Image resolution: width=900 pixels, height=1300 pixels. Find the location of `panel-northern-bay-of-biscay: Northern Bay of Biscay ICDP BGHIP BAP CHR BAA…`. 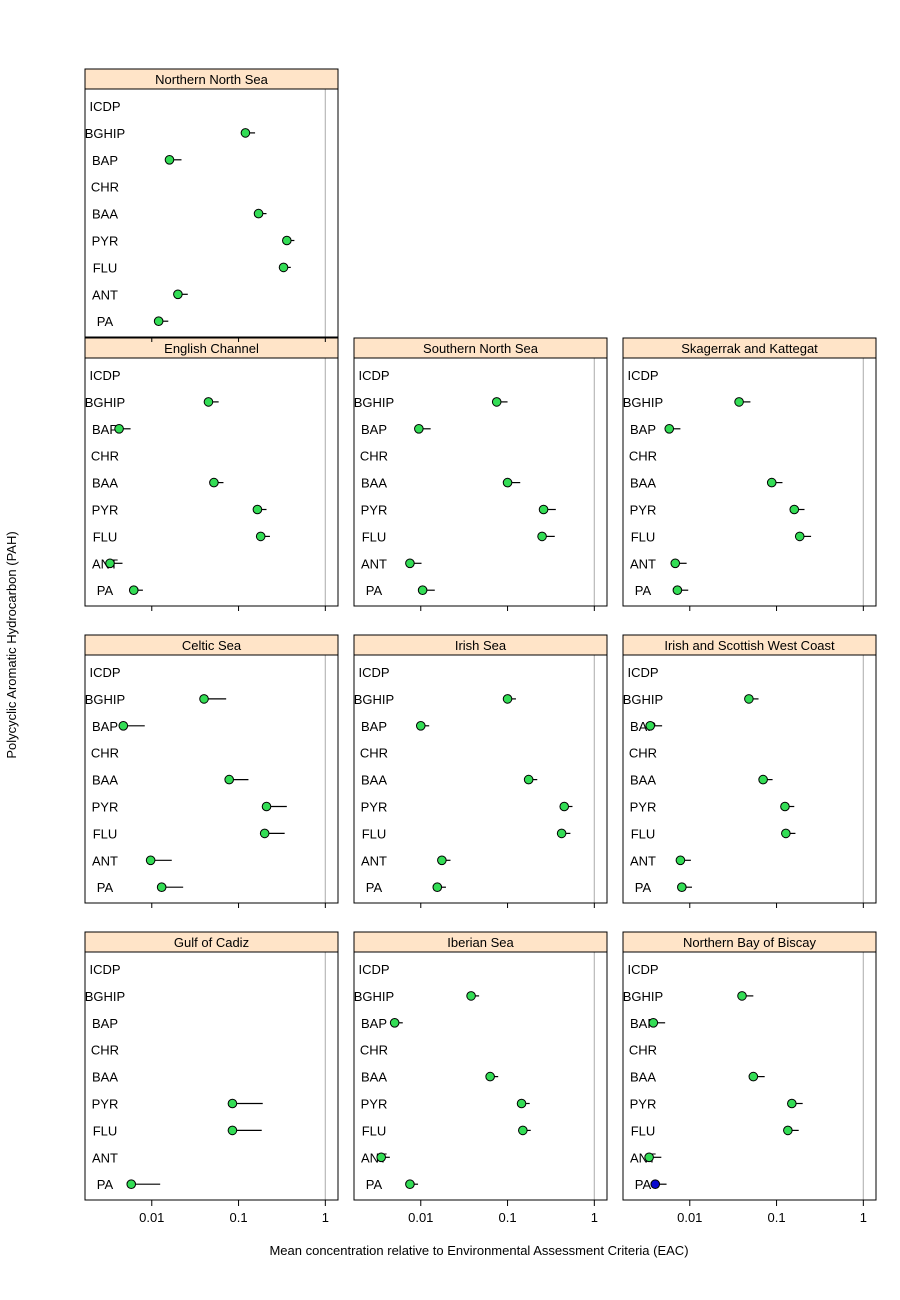

panel-northern-bay-of-biscay: Northern Bay of Biscay ICDP BGHIP BAP CHR BAA… is located at coordinates (749, 1066).